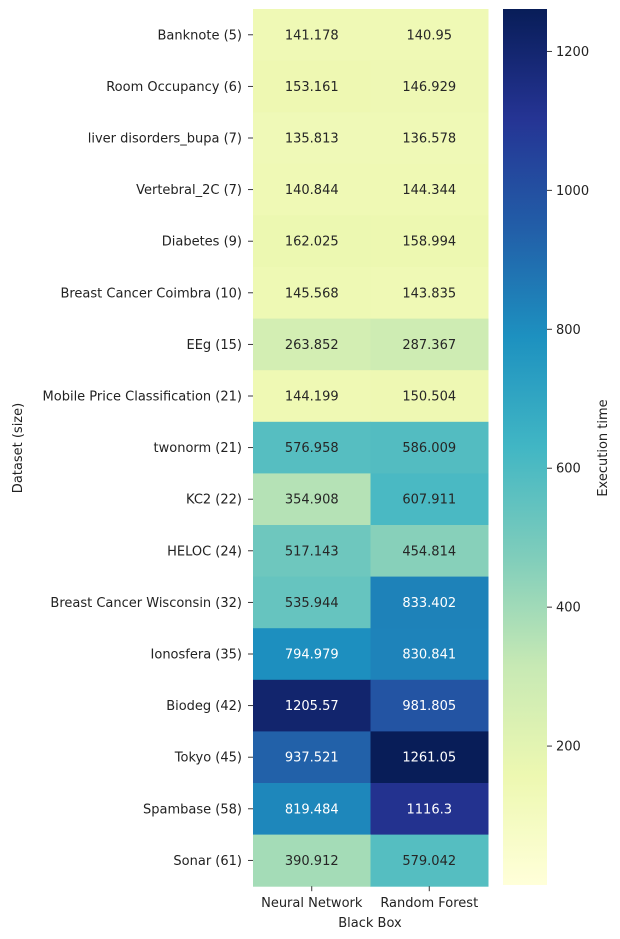 This screenshot has height=939, width=620. I want to click on cell-value: 390.912, so click(312, 861).